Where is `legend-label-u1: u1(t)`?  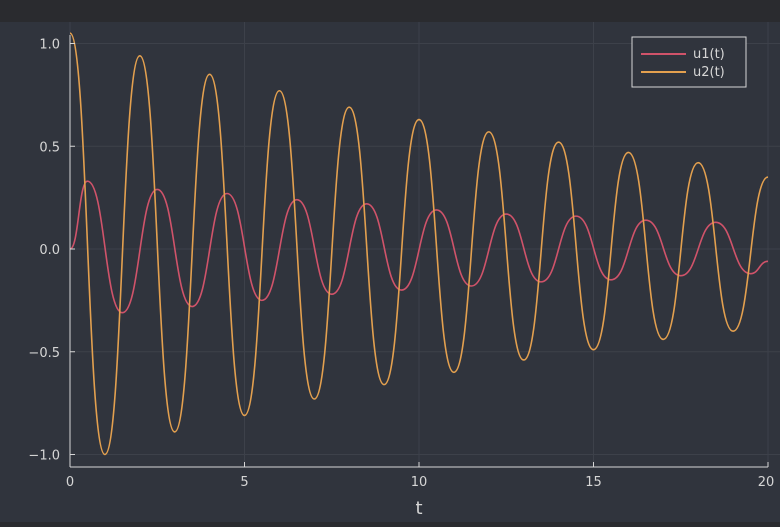 legend-label-u1: u1(t) is located at coordinates (709, 54).